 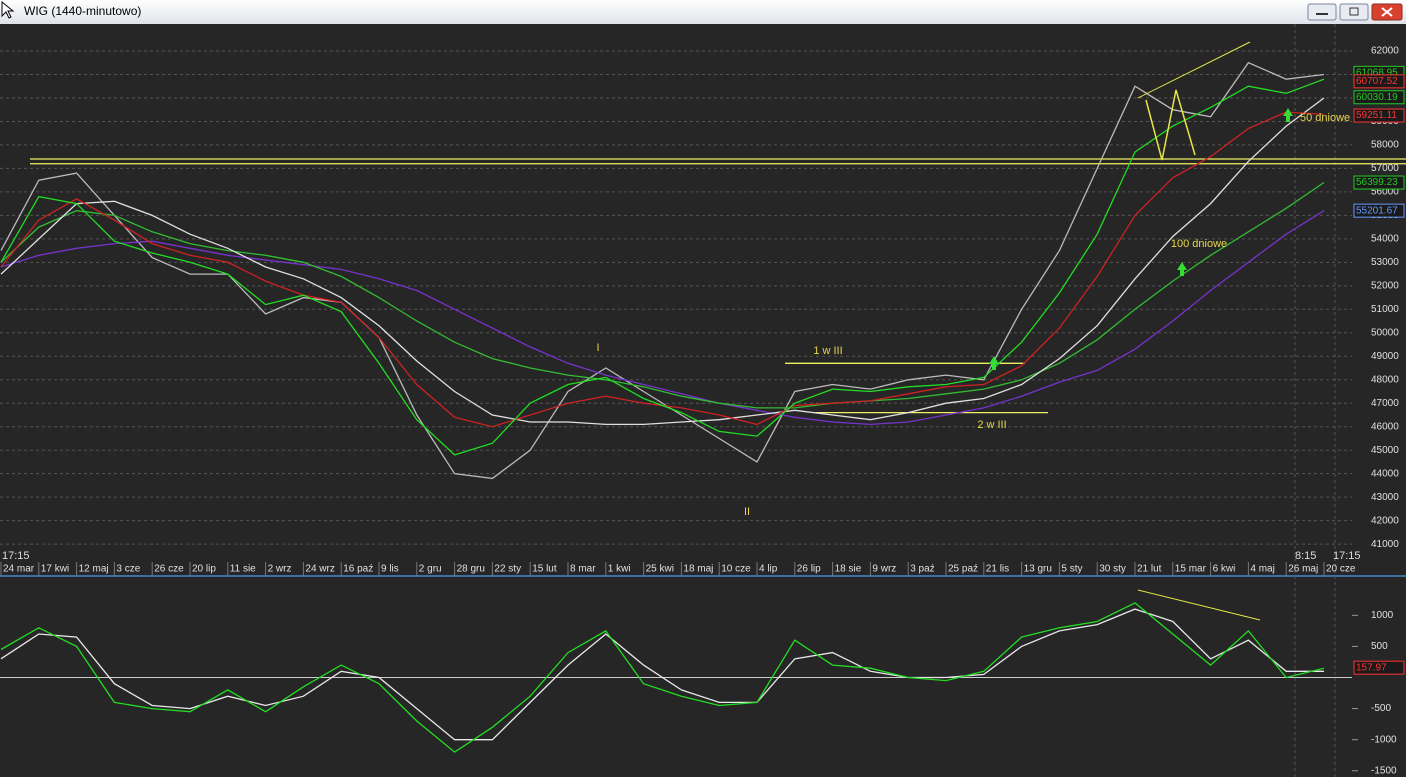 What do you see at coordinates (1385, 145) in the screenshot?
I see `y-tick-label: 58000` at bounding box center [1385, 145].